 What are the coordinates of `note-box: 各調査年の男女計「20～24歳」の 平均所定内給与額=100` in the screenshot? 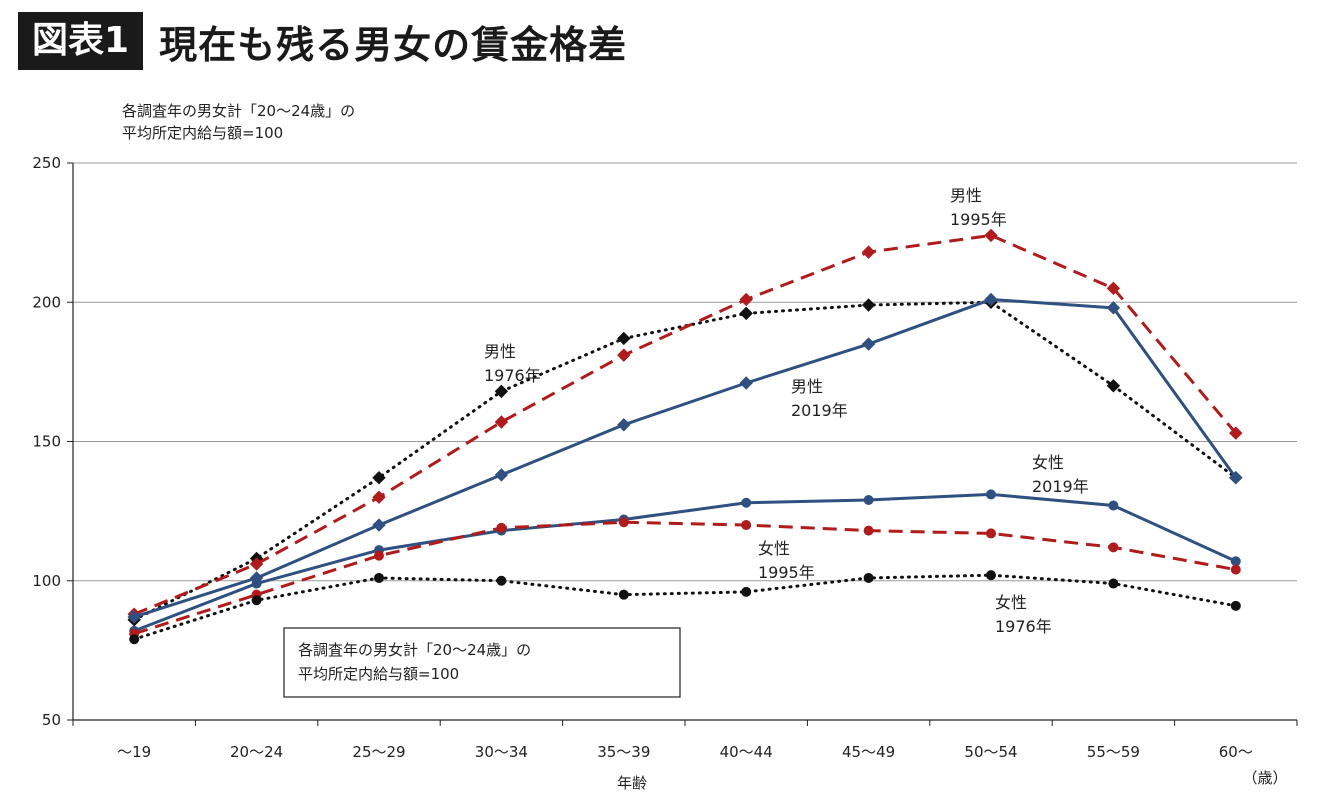 It's located at (482, 662).